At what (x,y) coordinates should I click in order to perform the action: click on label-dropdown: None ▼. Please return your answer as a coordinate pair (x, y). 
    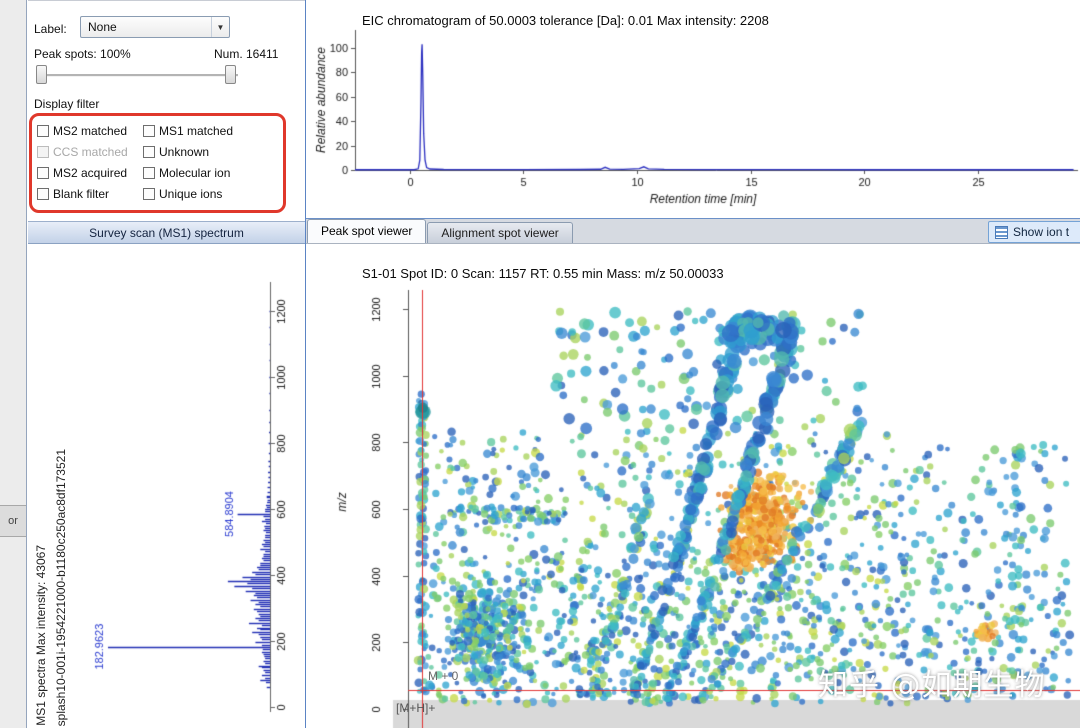
    Looking at the image, I should click on (155, 27).